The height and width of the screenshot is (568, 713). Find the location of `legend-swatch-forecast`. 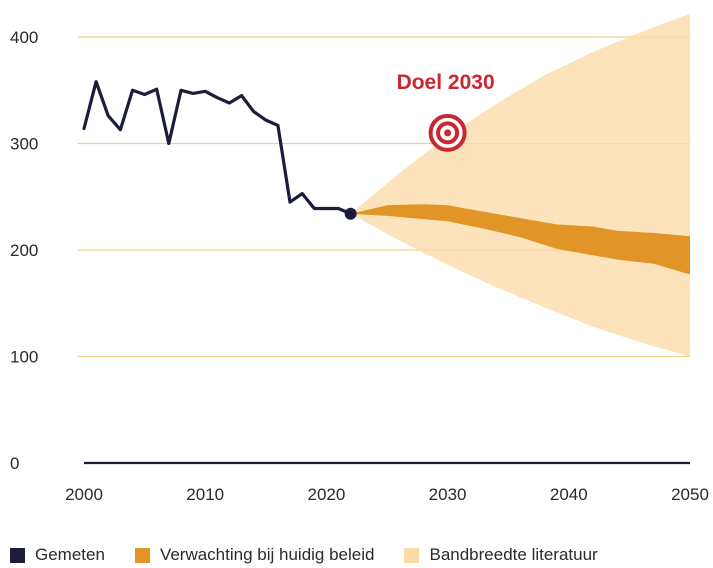

legend-swatch-forecast is located at coordinates (142, 555).